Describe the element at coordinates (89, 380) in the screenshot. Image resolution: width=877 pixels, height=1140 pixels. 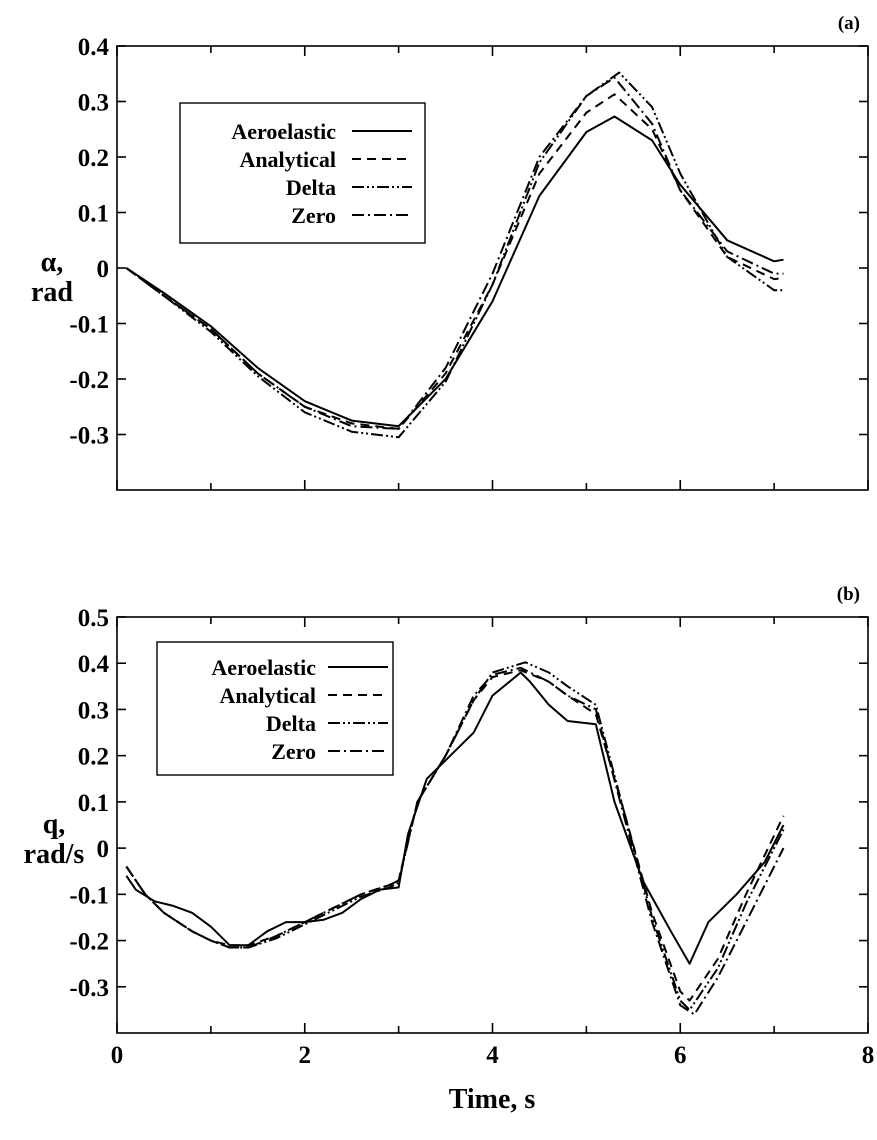
I see `y-tick-label-a-6: -0.2` at that location.